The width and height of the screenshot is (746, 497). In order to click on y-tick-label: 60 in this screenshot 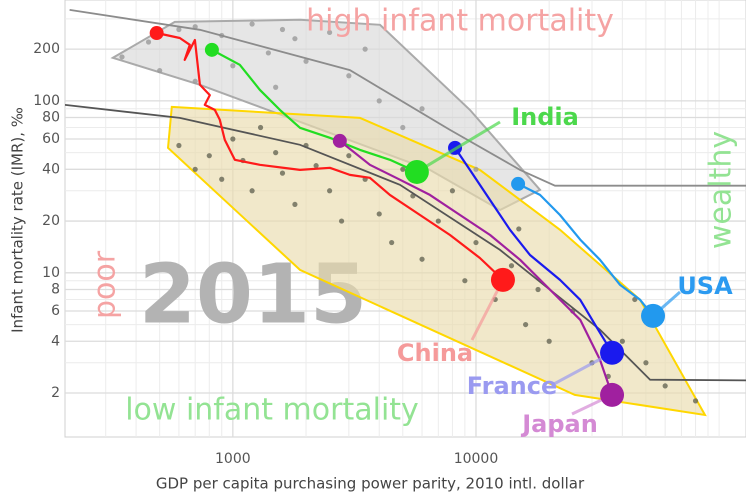, I will do `click(51, 139)`.